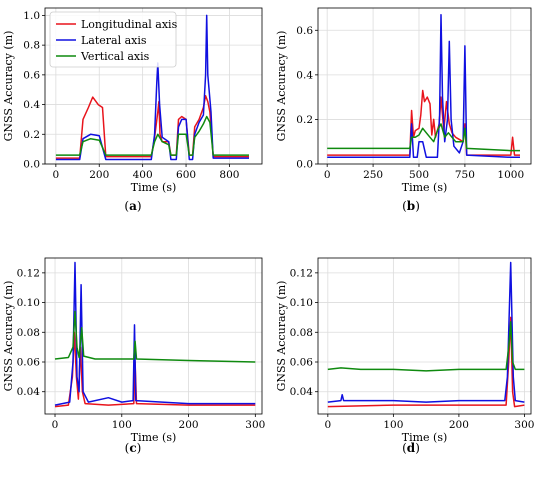 The image size is (550, 491). Describe the element at coordinates (115, 56) in the screenshot. I see `legend-entry: Vertical axis` at that location.